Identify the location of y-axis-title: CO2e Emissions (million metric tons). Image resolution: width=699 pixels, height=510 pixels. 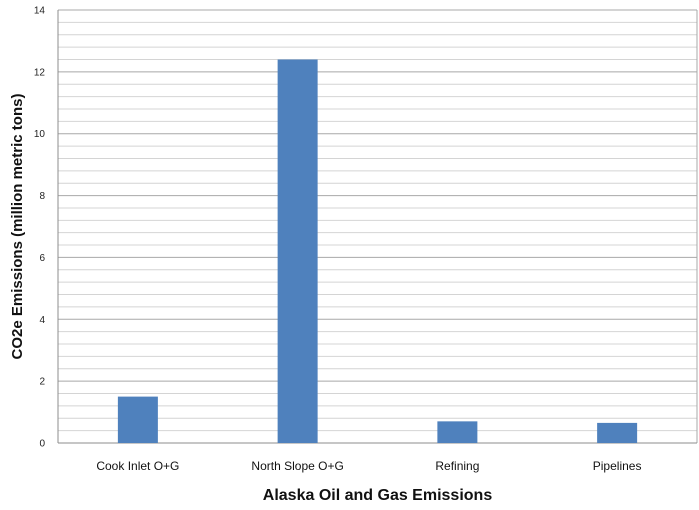
(17, 227).